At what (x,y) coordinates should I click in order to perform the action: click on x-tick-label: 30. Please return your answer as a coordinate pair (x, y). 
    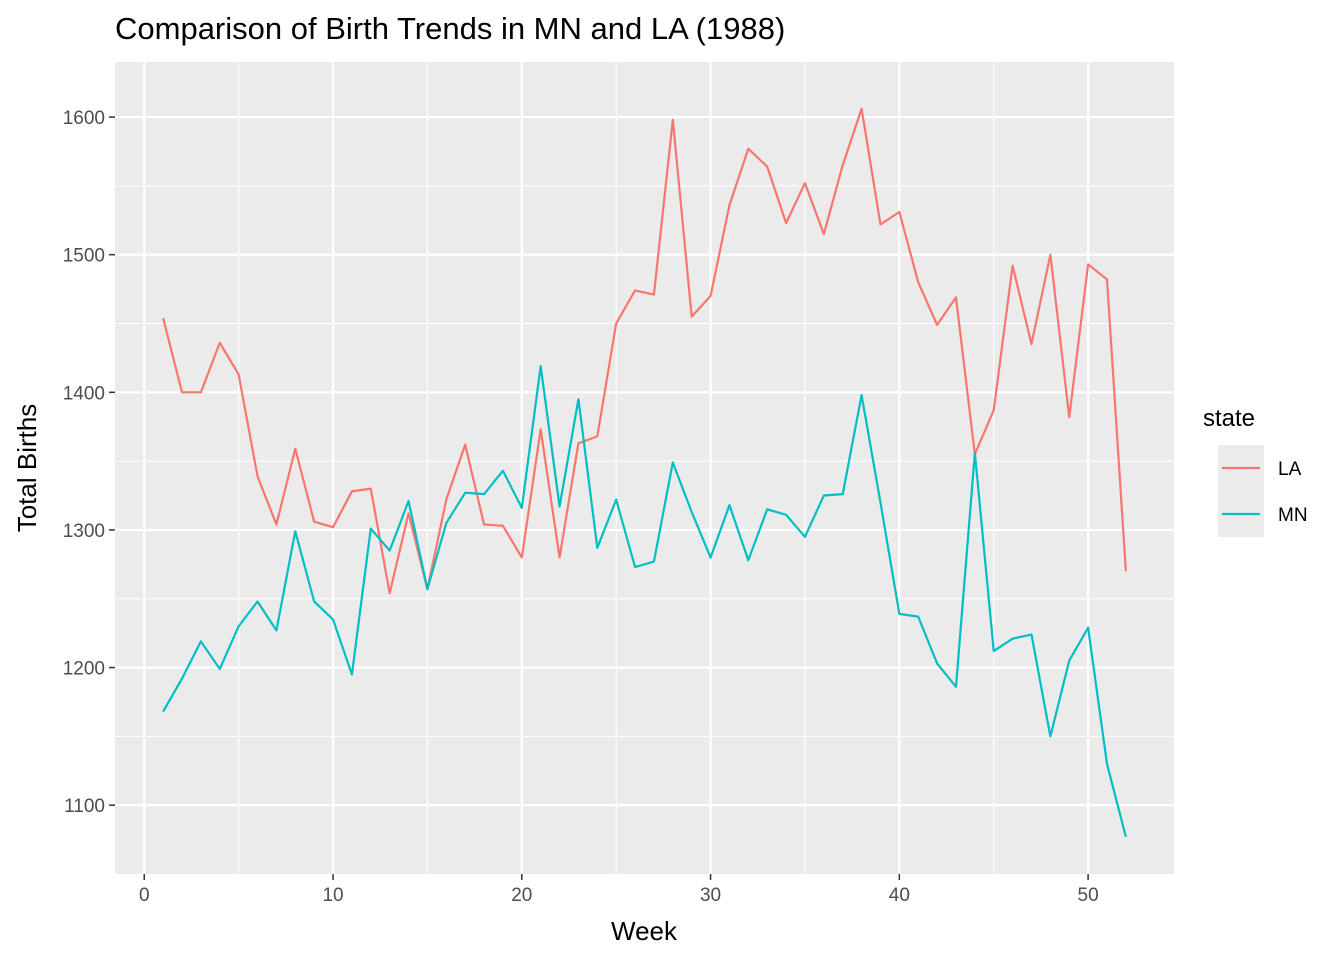
    Looking at the image, I should click on (710, 895).